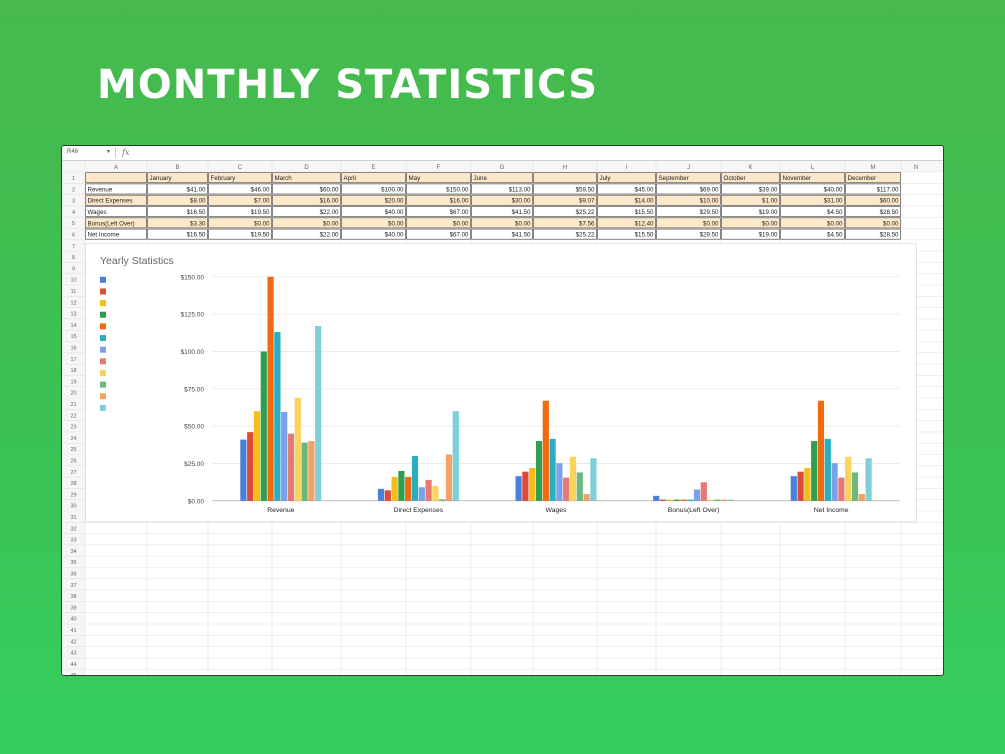  What do you see at coordinates (240, 168) in the screenshot?
I see `column-header-c: C` at bounding box center [240, 168].